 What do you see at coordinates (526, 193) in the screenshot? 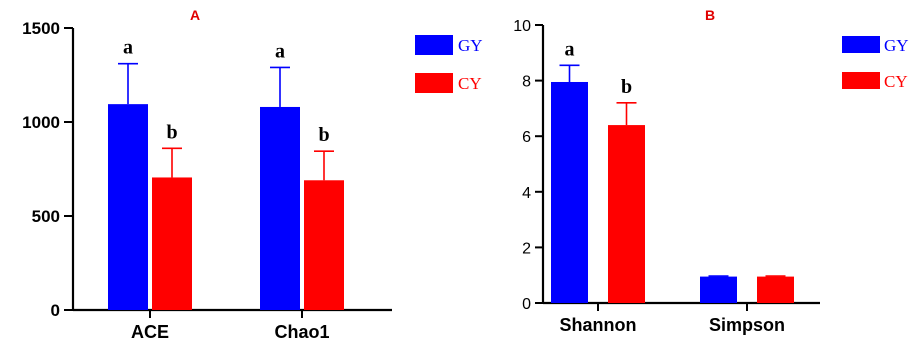
I see `y-tick-label: 4` at bounding box center [526, 193].